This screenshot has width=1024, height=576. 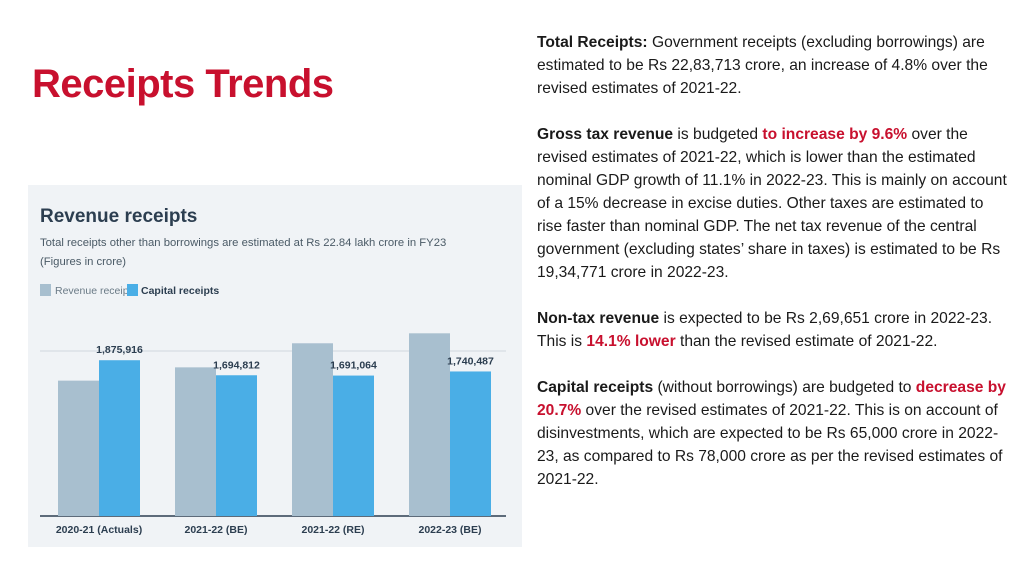 What do you see at coordinates (771, 399) in the screenshot?
I see `capital-receipts-highlight: decrease by 20.7%` at bounding box center [771, 399].